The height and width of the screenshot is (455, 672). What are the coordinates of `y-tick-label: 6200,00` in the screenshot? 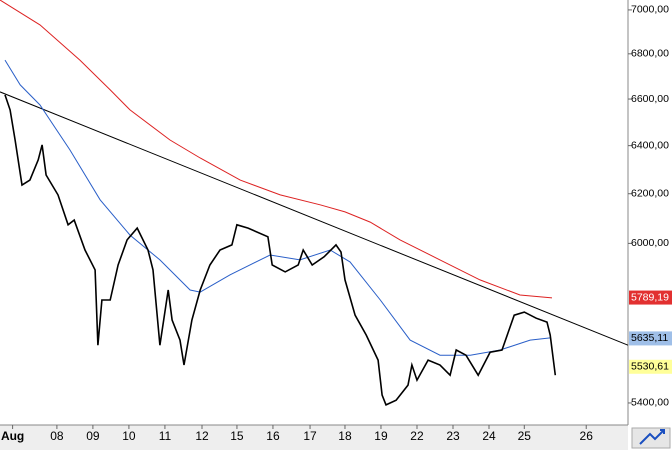 It's located at (650, 194).